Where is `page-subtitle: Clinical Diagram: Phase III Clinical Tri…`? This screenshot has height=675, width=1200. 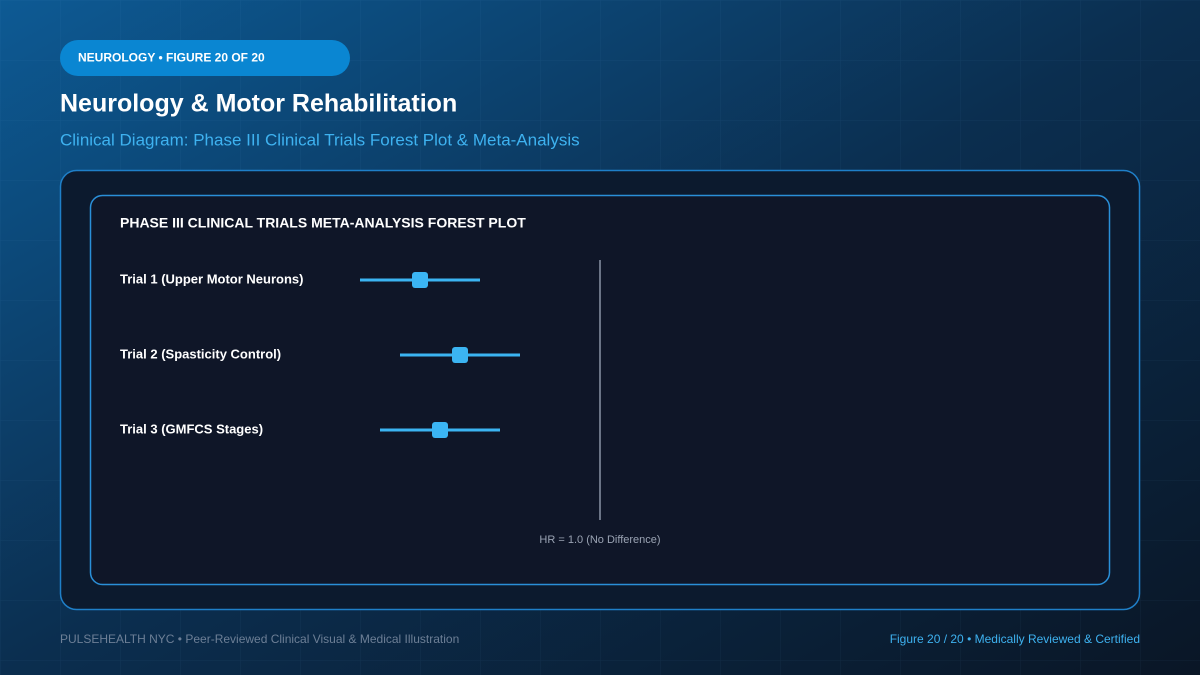
page-subtitle: Clinical Diagram: Phase III Clinical Tri… is located at coordinates (320, 139).